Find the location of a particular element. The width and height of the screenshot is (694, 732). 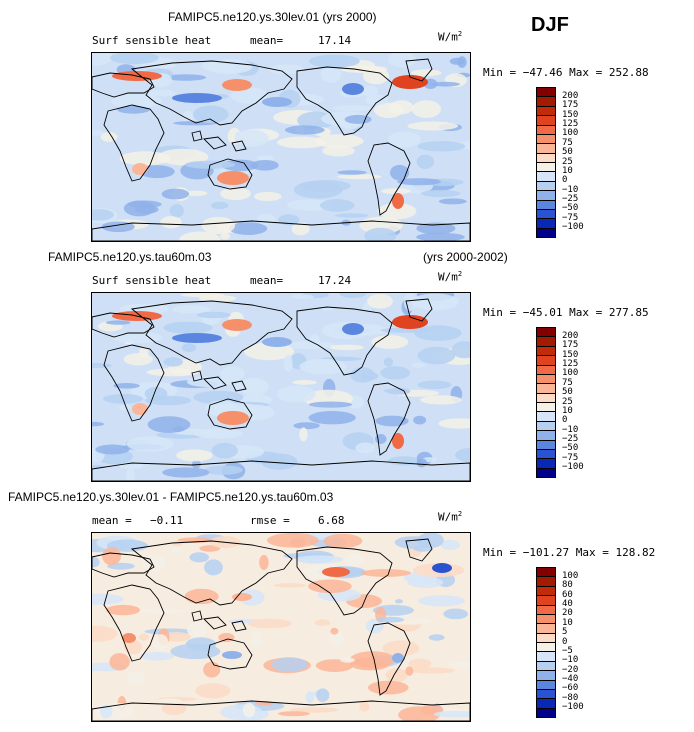

colorbar-level-label: 75 is located at coordinates (567, 142).